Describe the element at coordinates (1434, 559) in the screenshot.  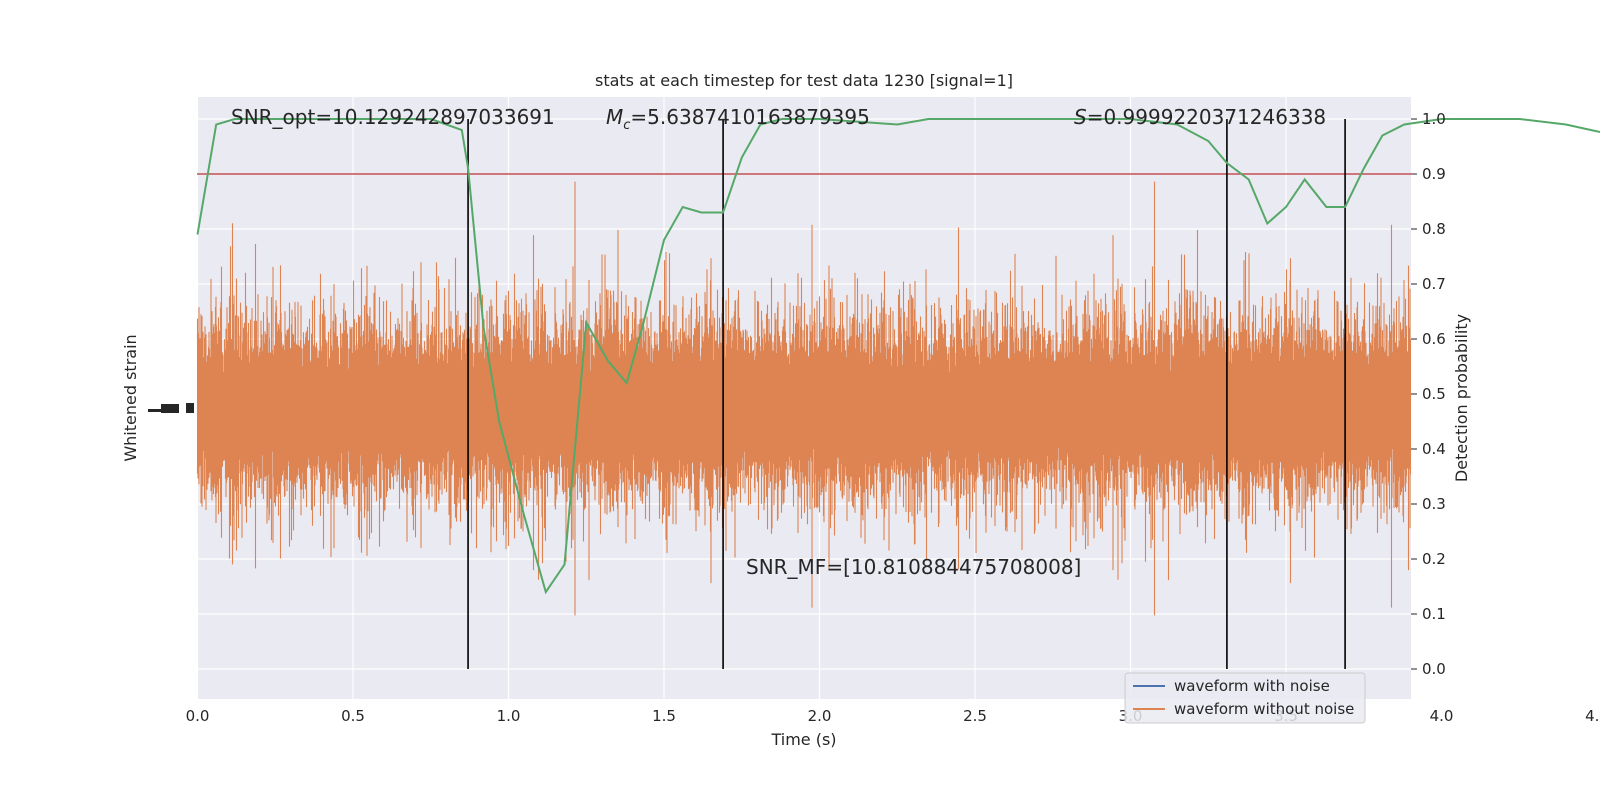
I see `y-tick-label: 0.2` at that location.